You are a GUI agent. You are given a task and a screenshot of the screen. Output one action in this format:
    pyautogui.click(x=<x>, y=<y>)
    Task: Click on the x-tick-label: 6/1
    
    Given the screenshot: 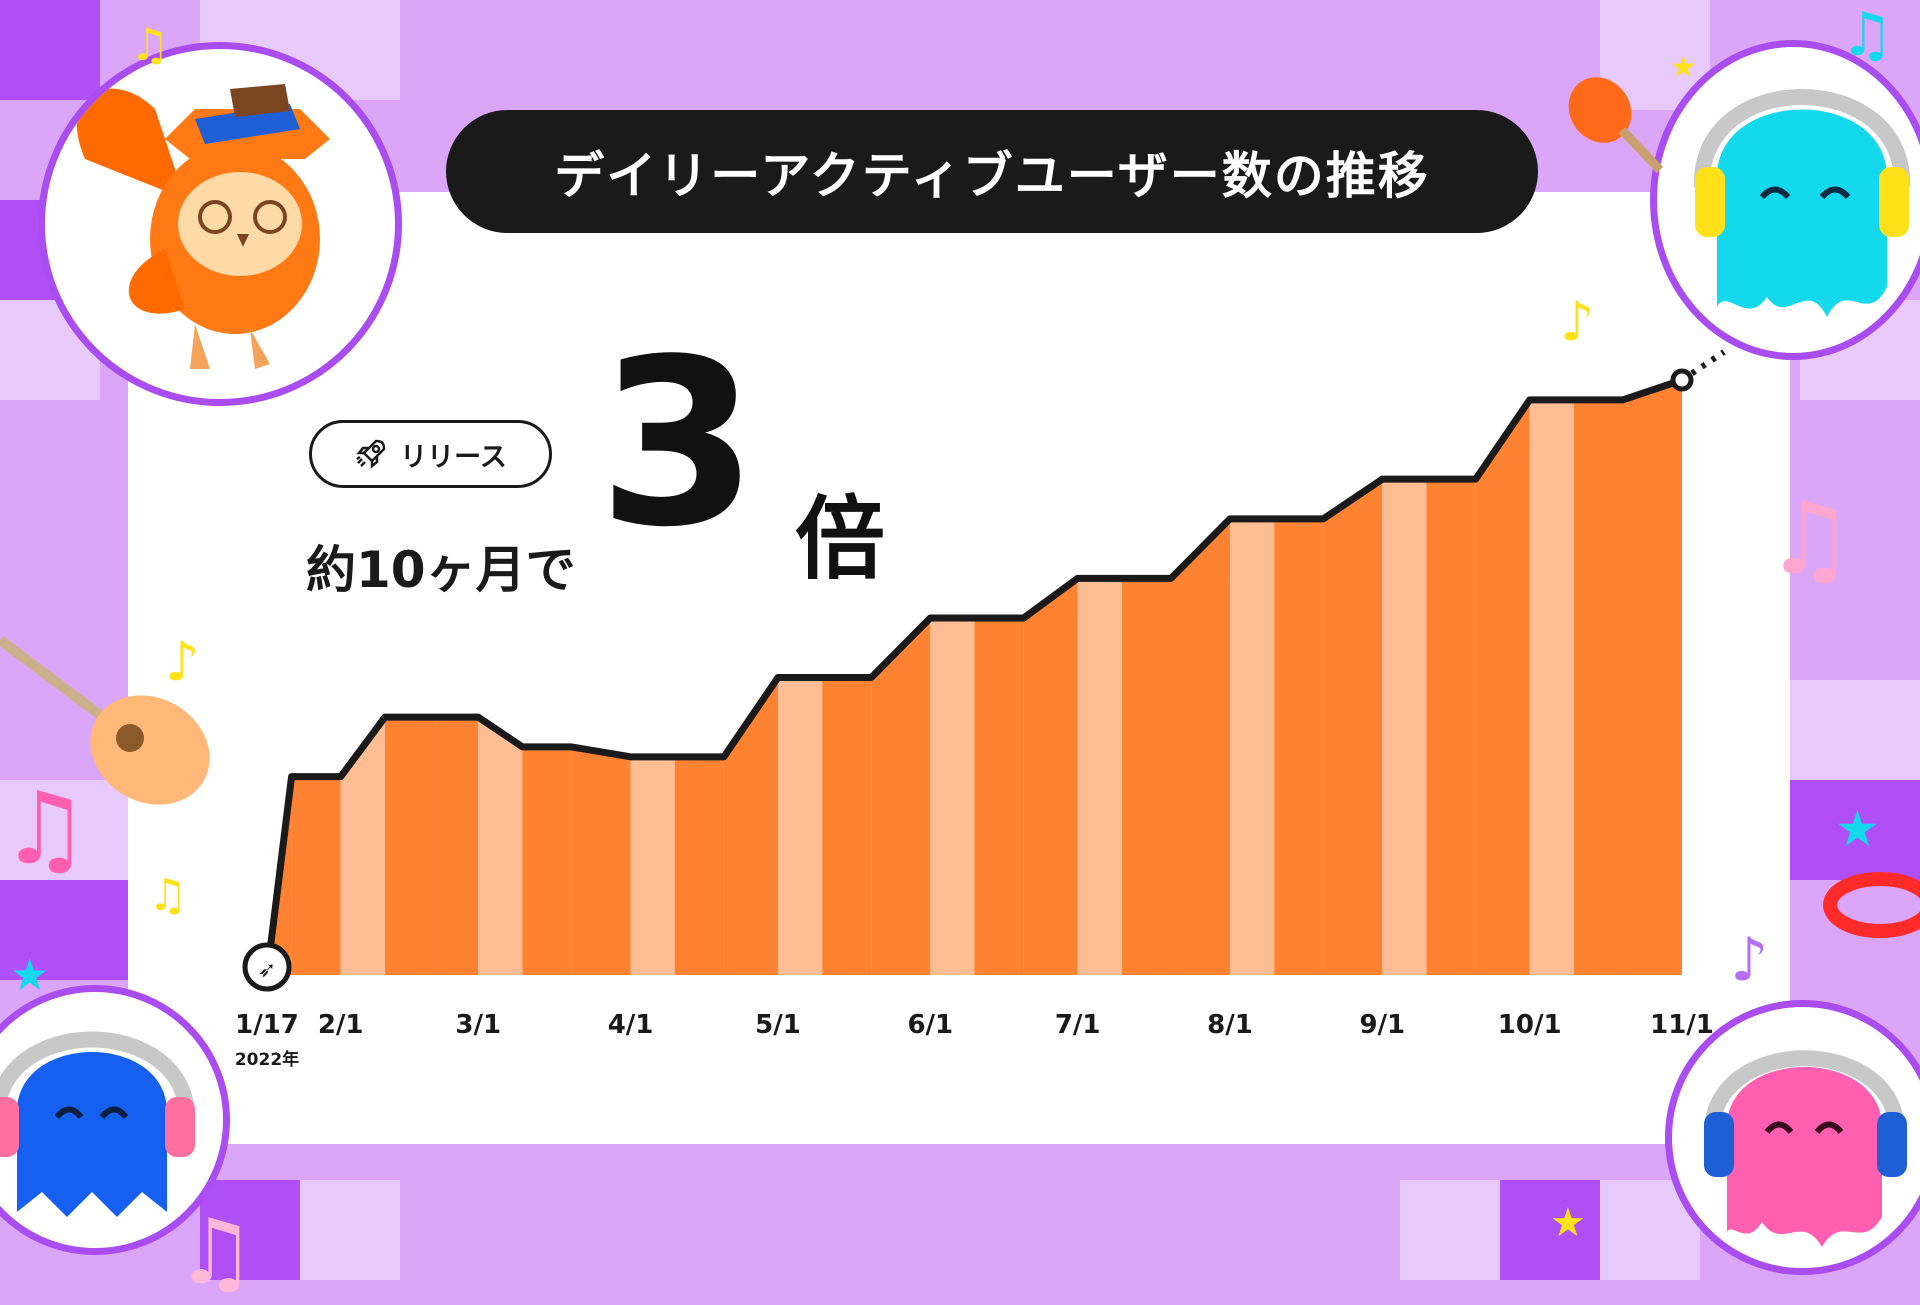 What is the action you would take?
    pyautogui.click(x=930, y=1025)
    